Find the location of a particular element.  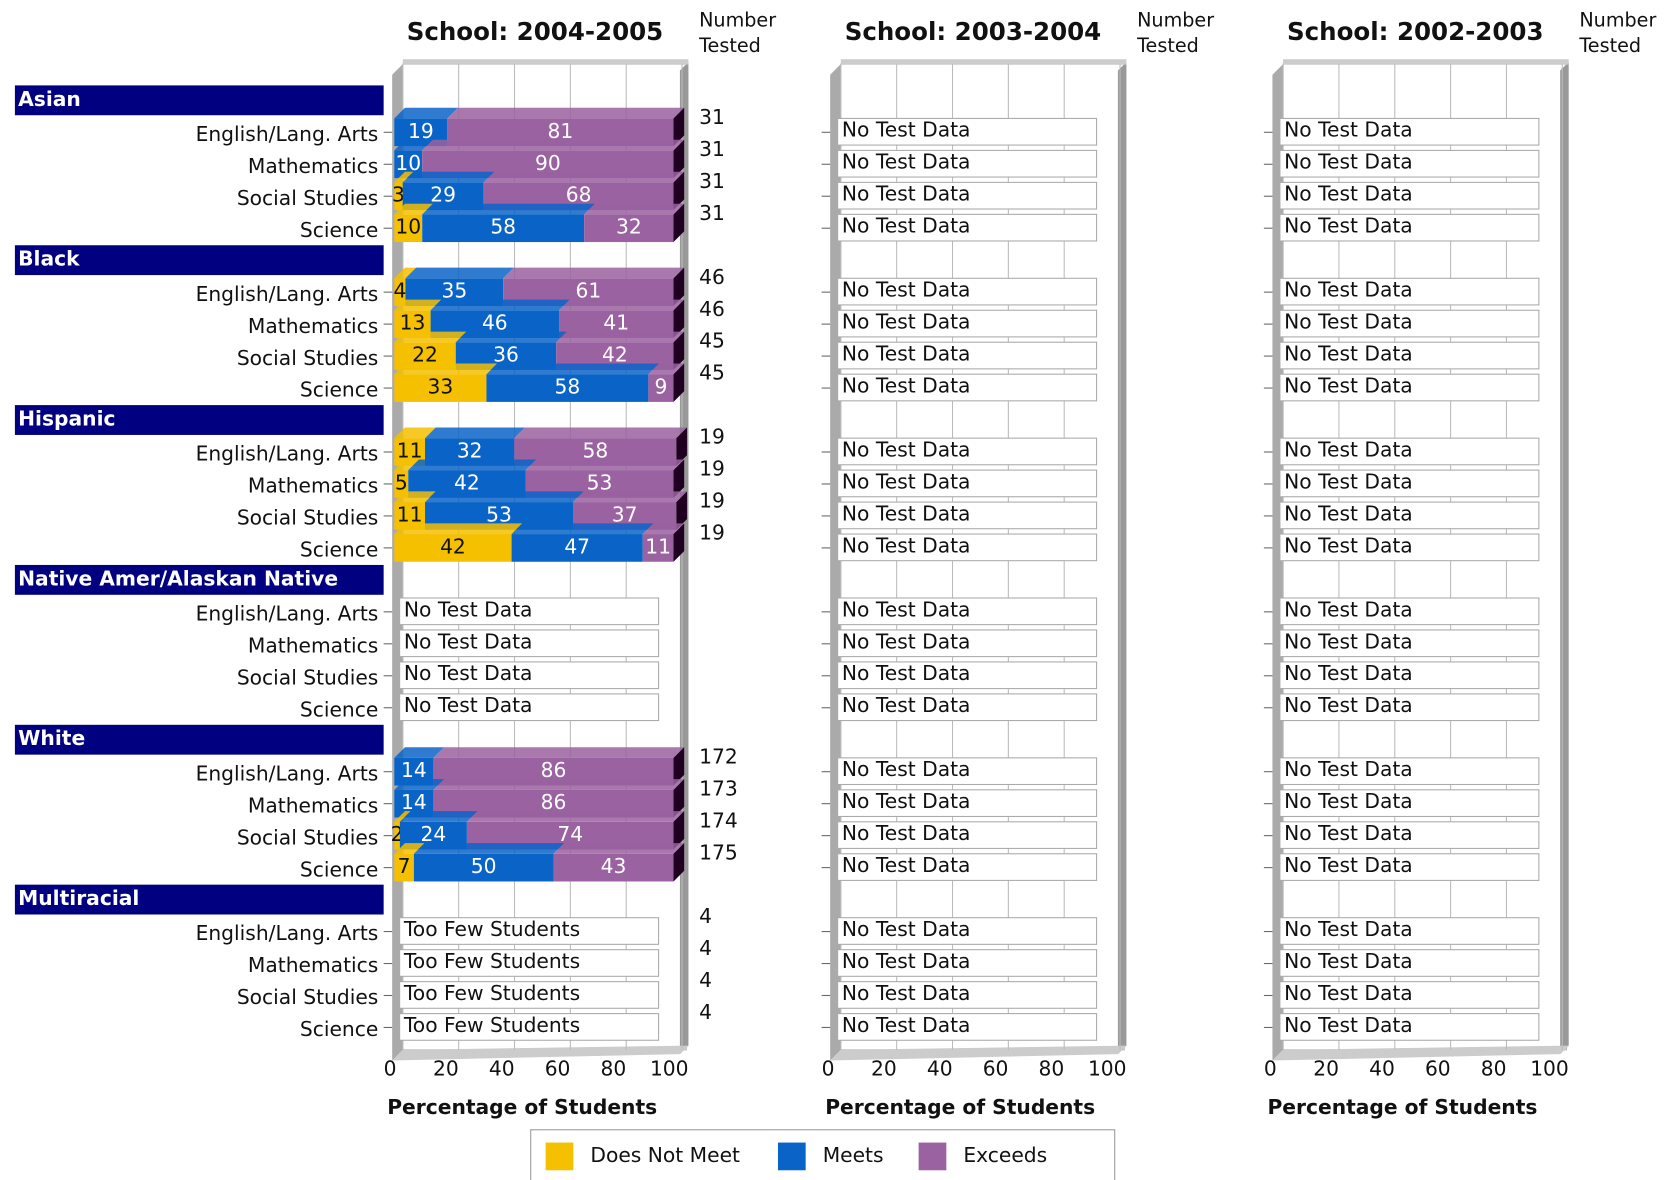

data-label: 7 is located at coordinates (404, 866).